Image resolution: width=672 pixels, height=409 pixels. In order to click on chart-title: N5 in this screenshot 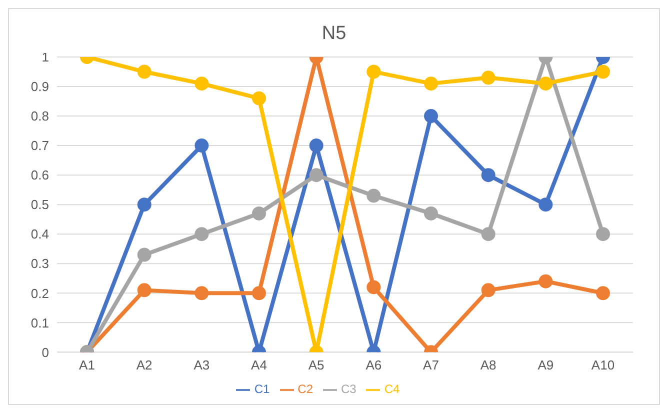, I will do `click(334, 33)`.